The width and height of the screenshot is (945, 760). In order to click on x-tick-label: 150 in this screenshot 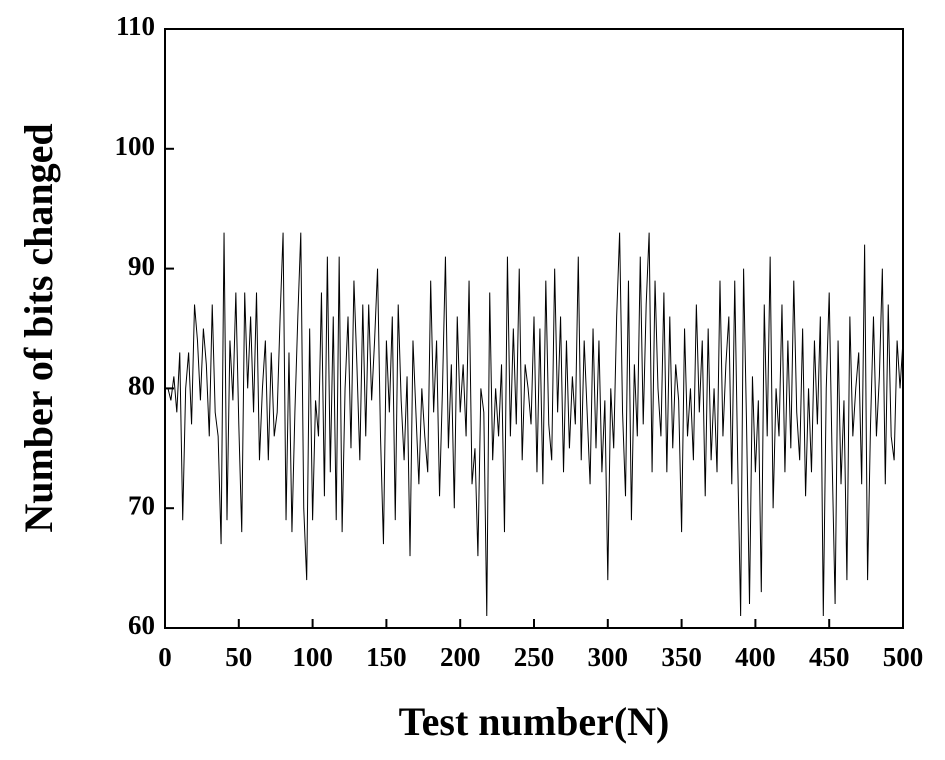, I will do `click(386, 657)`.